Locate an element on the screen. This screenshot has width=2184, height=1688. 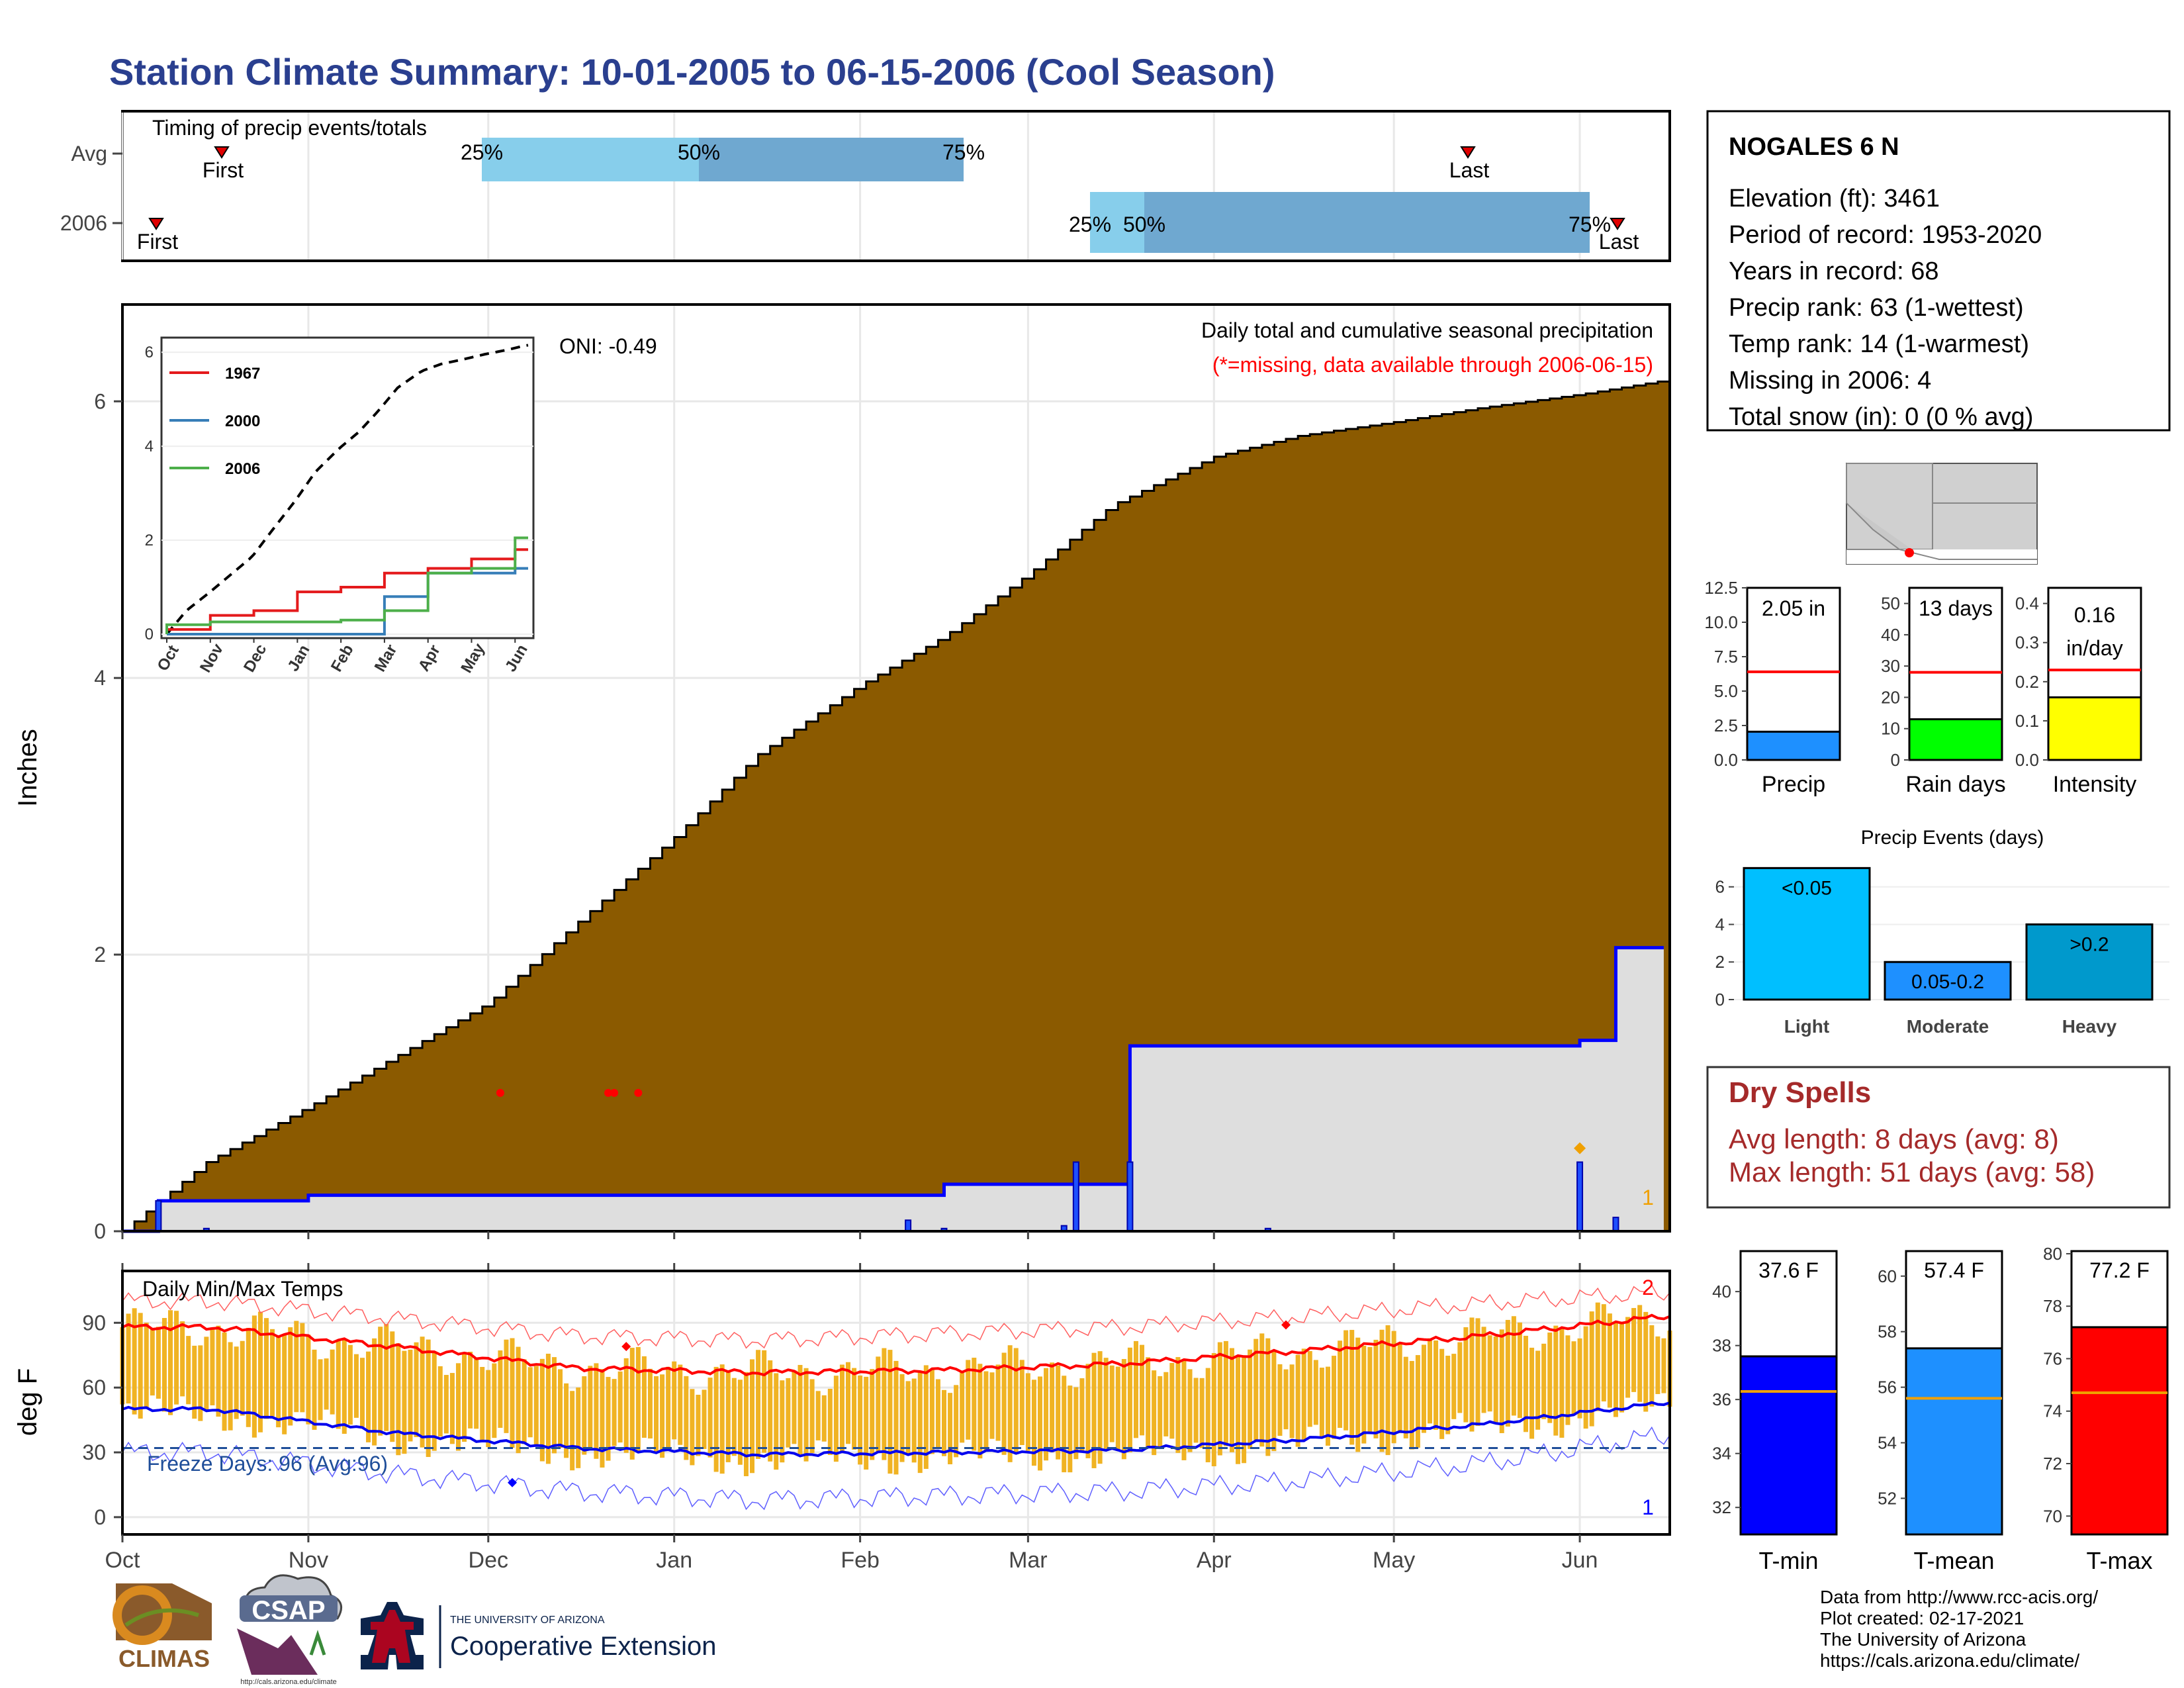
event-category-label: Light is located at coordinates (1806, 1026).